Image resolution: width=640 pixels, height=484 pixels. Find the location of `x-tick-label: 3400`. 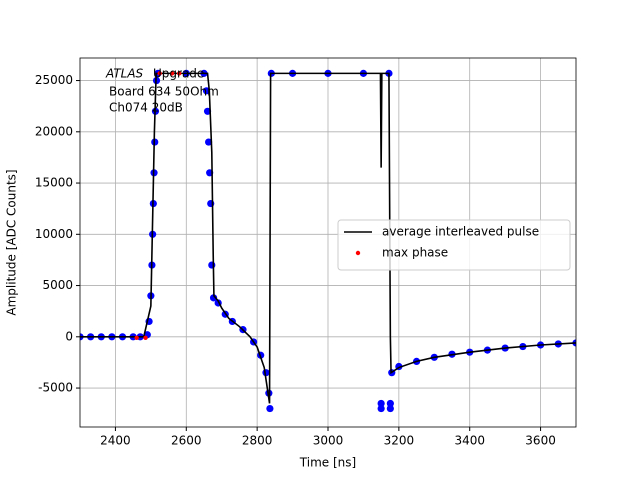

x-tick-label: 3400 is located at coordinates (469, 441).